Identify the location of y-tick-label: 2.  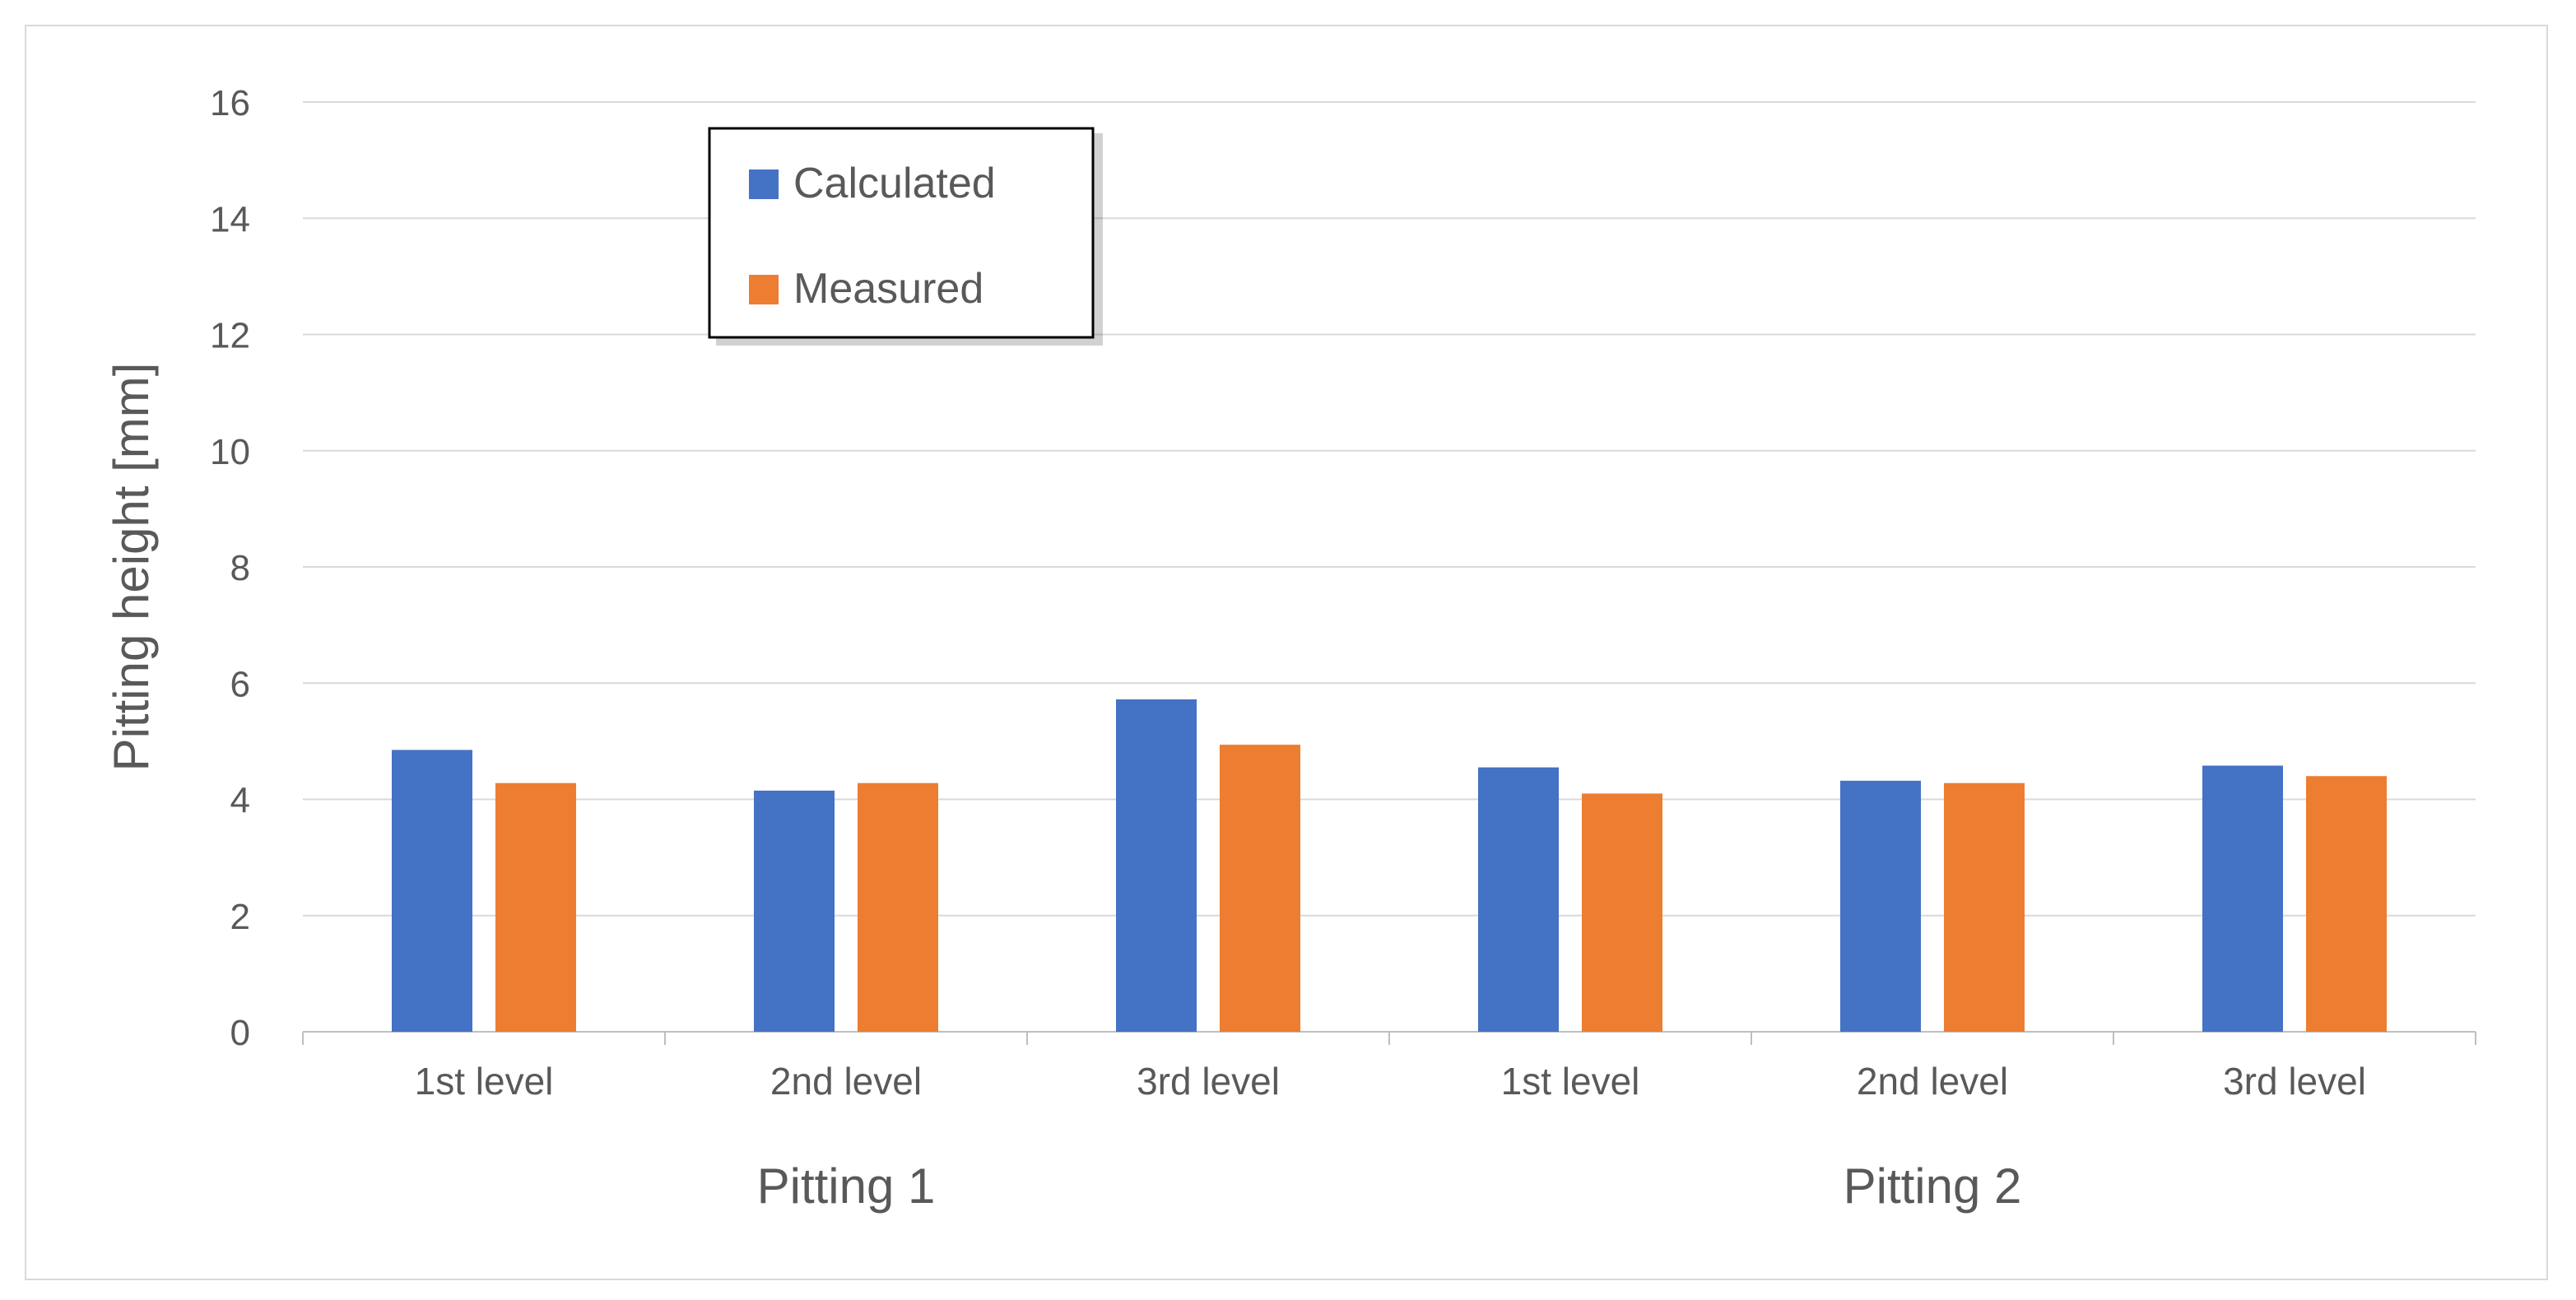
(240, 917).